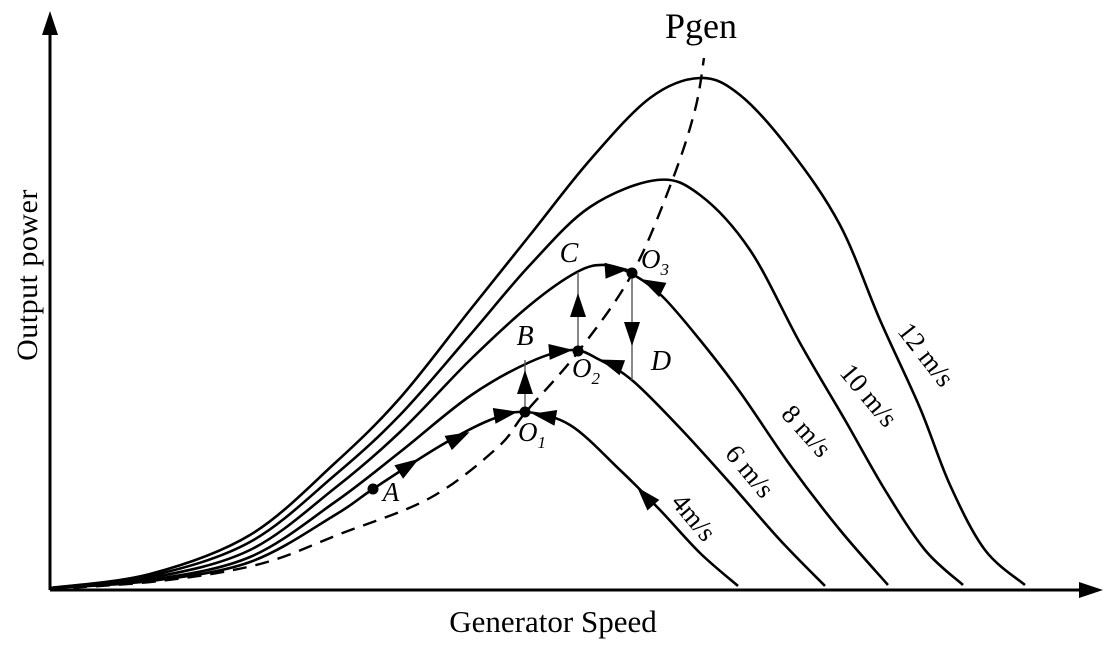 The height and width of the screenshot is (654, 1104). I want to click on flow-arrow-ctoo3, so click(616, 270).